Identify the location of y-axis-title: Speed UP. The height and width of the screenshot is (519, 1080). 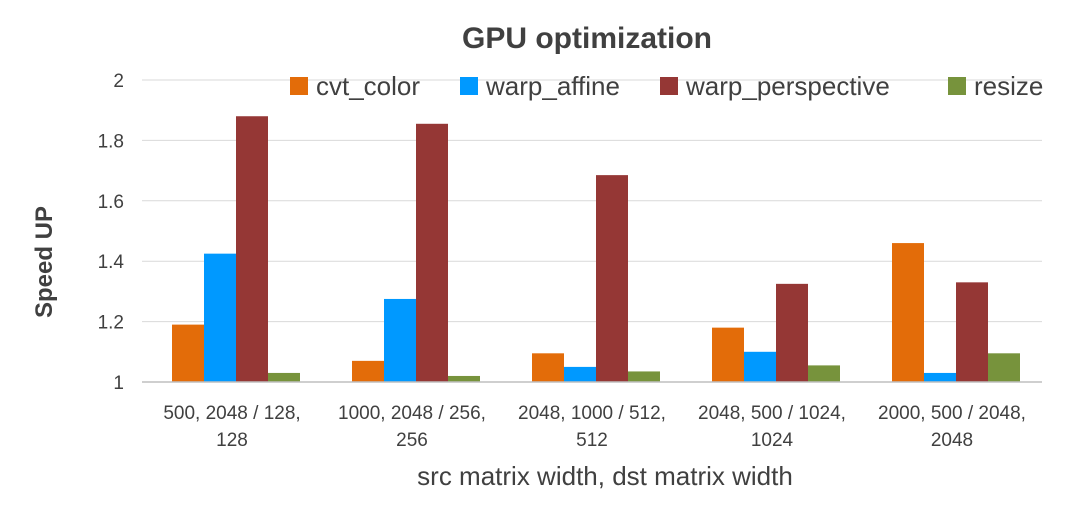
(44, 262).